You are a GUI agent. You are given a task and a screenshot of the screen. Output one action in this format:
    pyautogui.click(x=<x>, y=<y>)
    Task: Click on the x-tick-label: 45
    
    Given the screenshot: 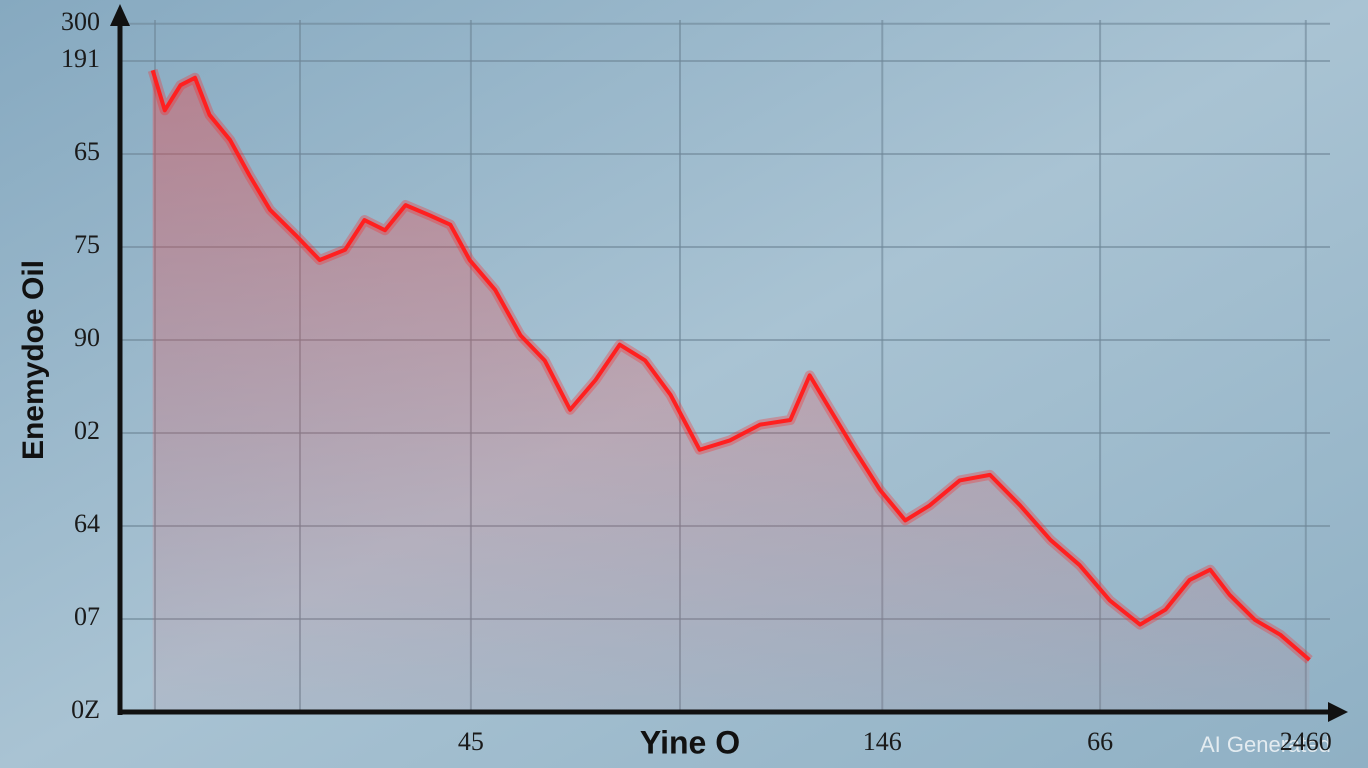 What is the action you would take?
    pyautogui.click(x=471, y=741)
    